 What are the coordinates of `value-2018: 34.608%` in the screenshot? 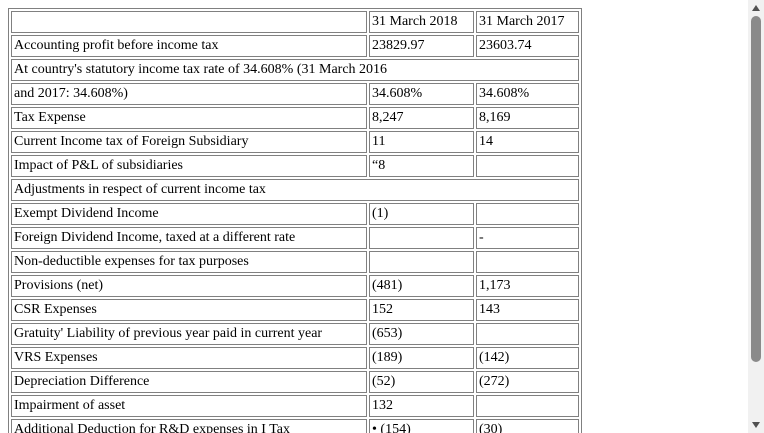 It's located at (421, 94).